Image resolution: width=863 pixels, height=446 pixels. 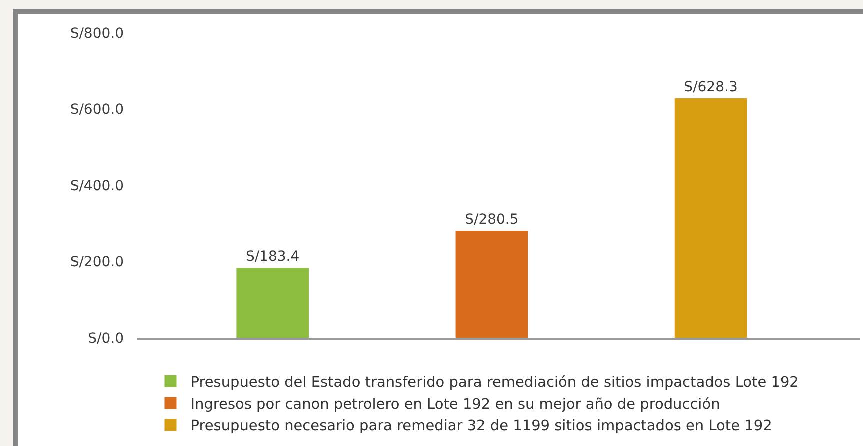 I want to click on legend-label: Presupuesto necesario para remediar 32 de 1199 sitios impactados en Lote 192, so click(x=481, y=426).